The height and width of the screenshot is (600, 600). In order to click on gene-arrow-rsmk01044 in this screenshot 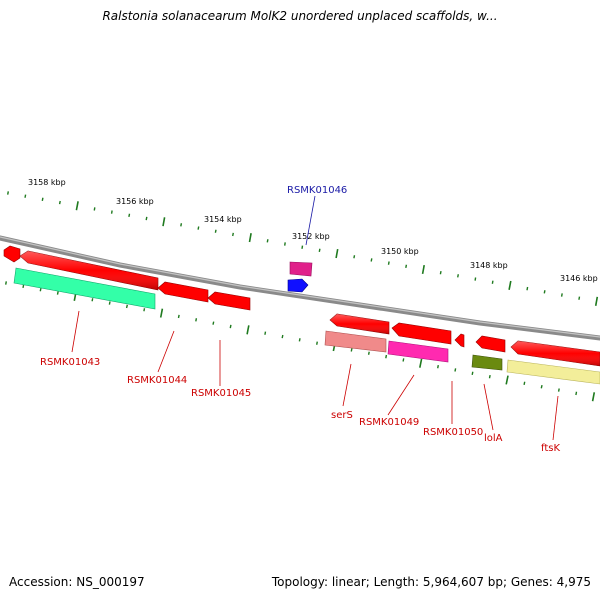, I will do `click(183, 292)`.